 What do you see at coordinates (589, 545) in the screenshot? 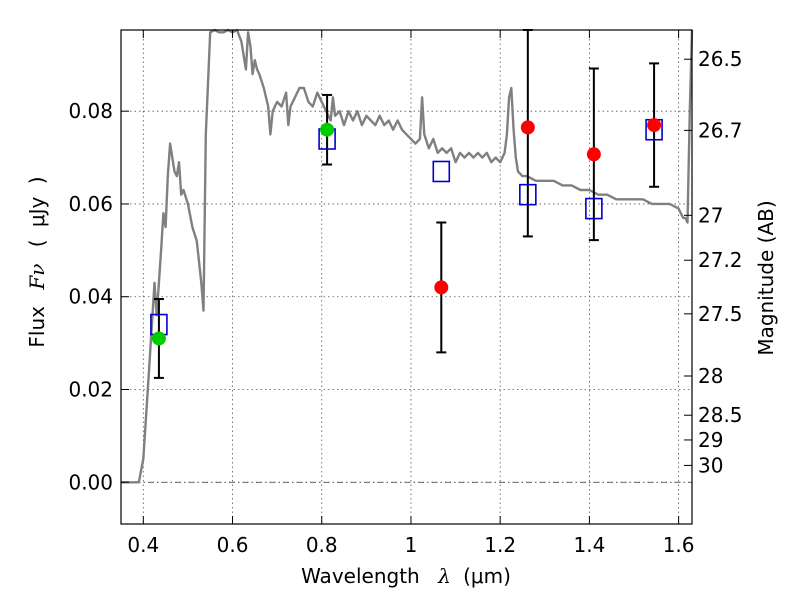
I see `x-tick-label: 1.4` at bounding box center [589, 545].